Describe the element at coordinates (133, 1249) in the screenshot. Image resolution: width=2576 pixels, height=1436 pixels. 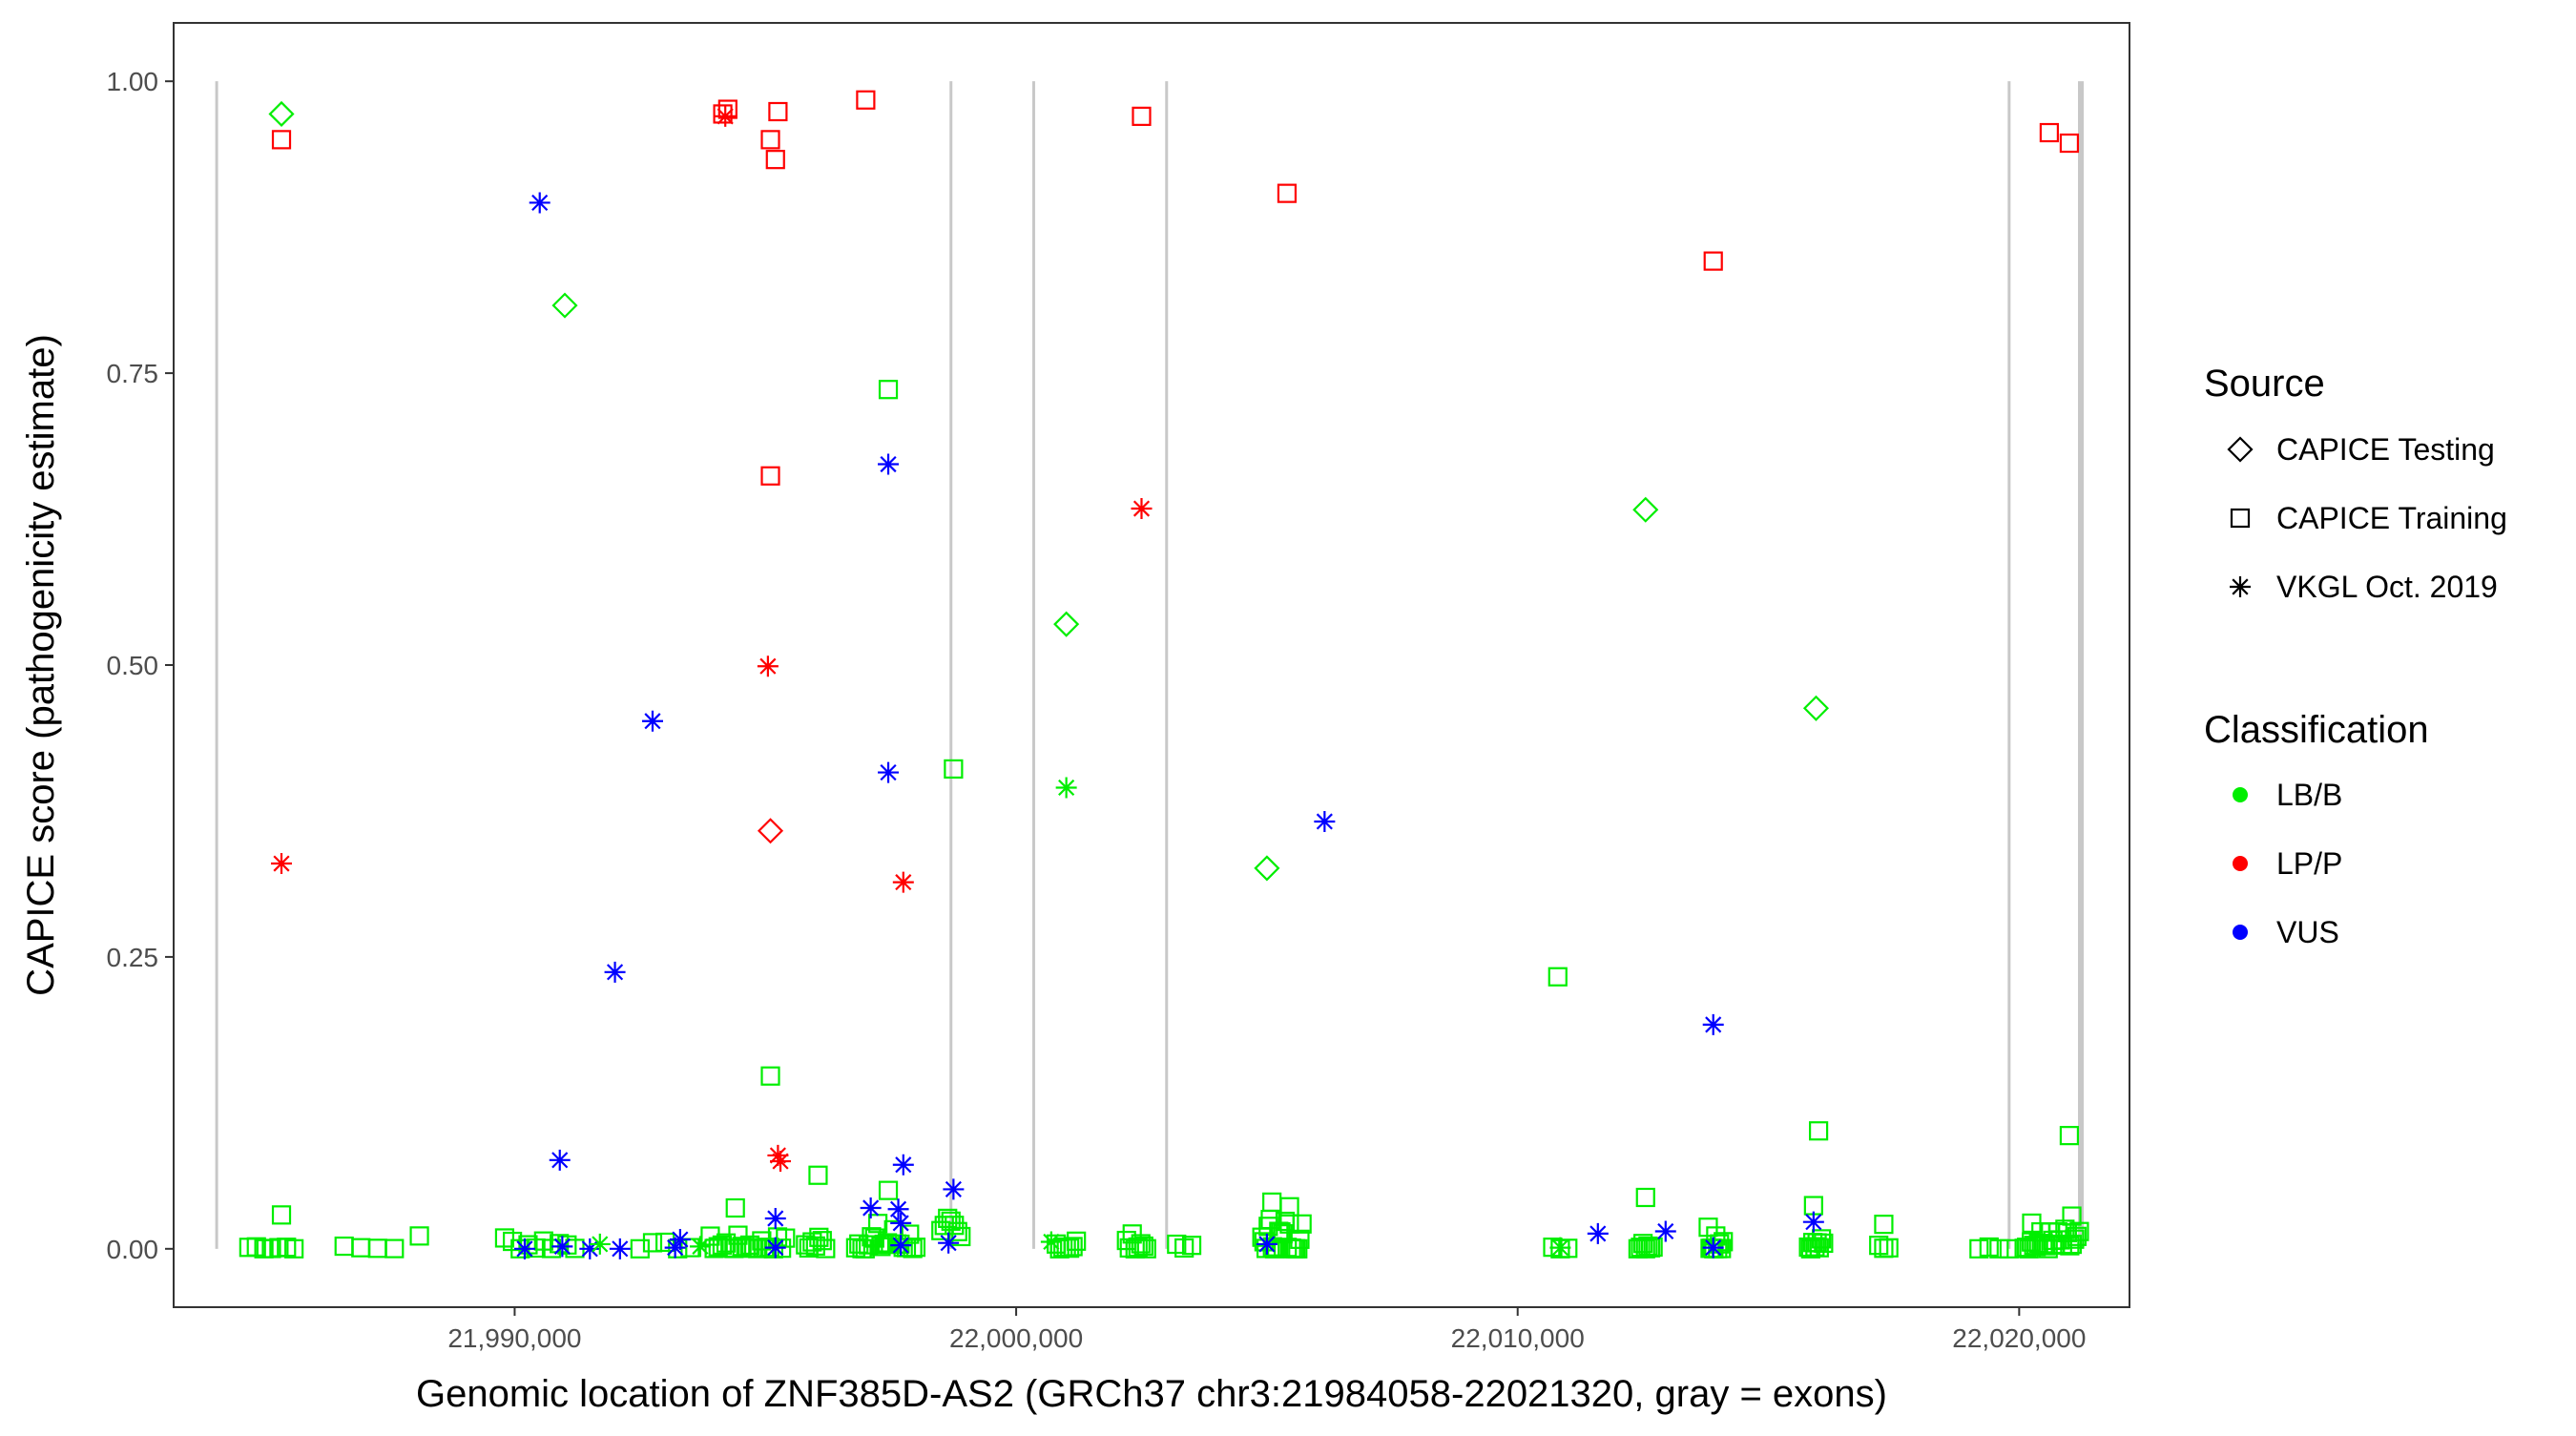
I see `y-tick-label: 0.00` at that location.